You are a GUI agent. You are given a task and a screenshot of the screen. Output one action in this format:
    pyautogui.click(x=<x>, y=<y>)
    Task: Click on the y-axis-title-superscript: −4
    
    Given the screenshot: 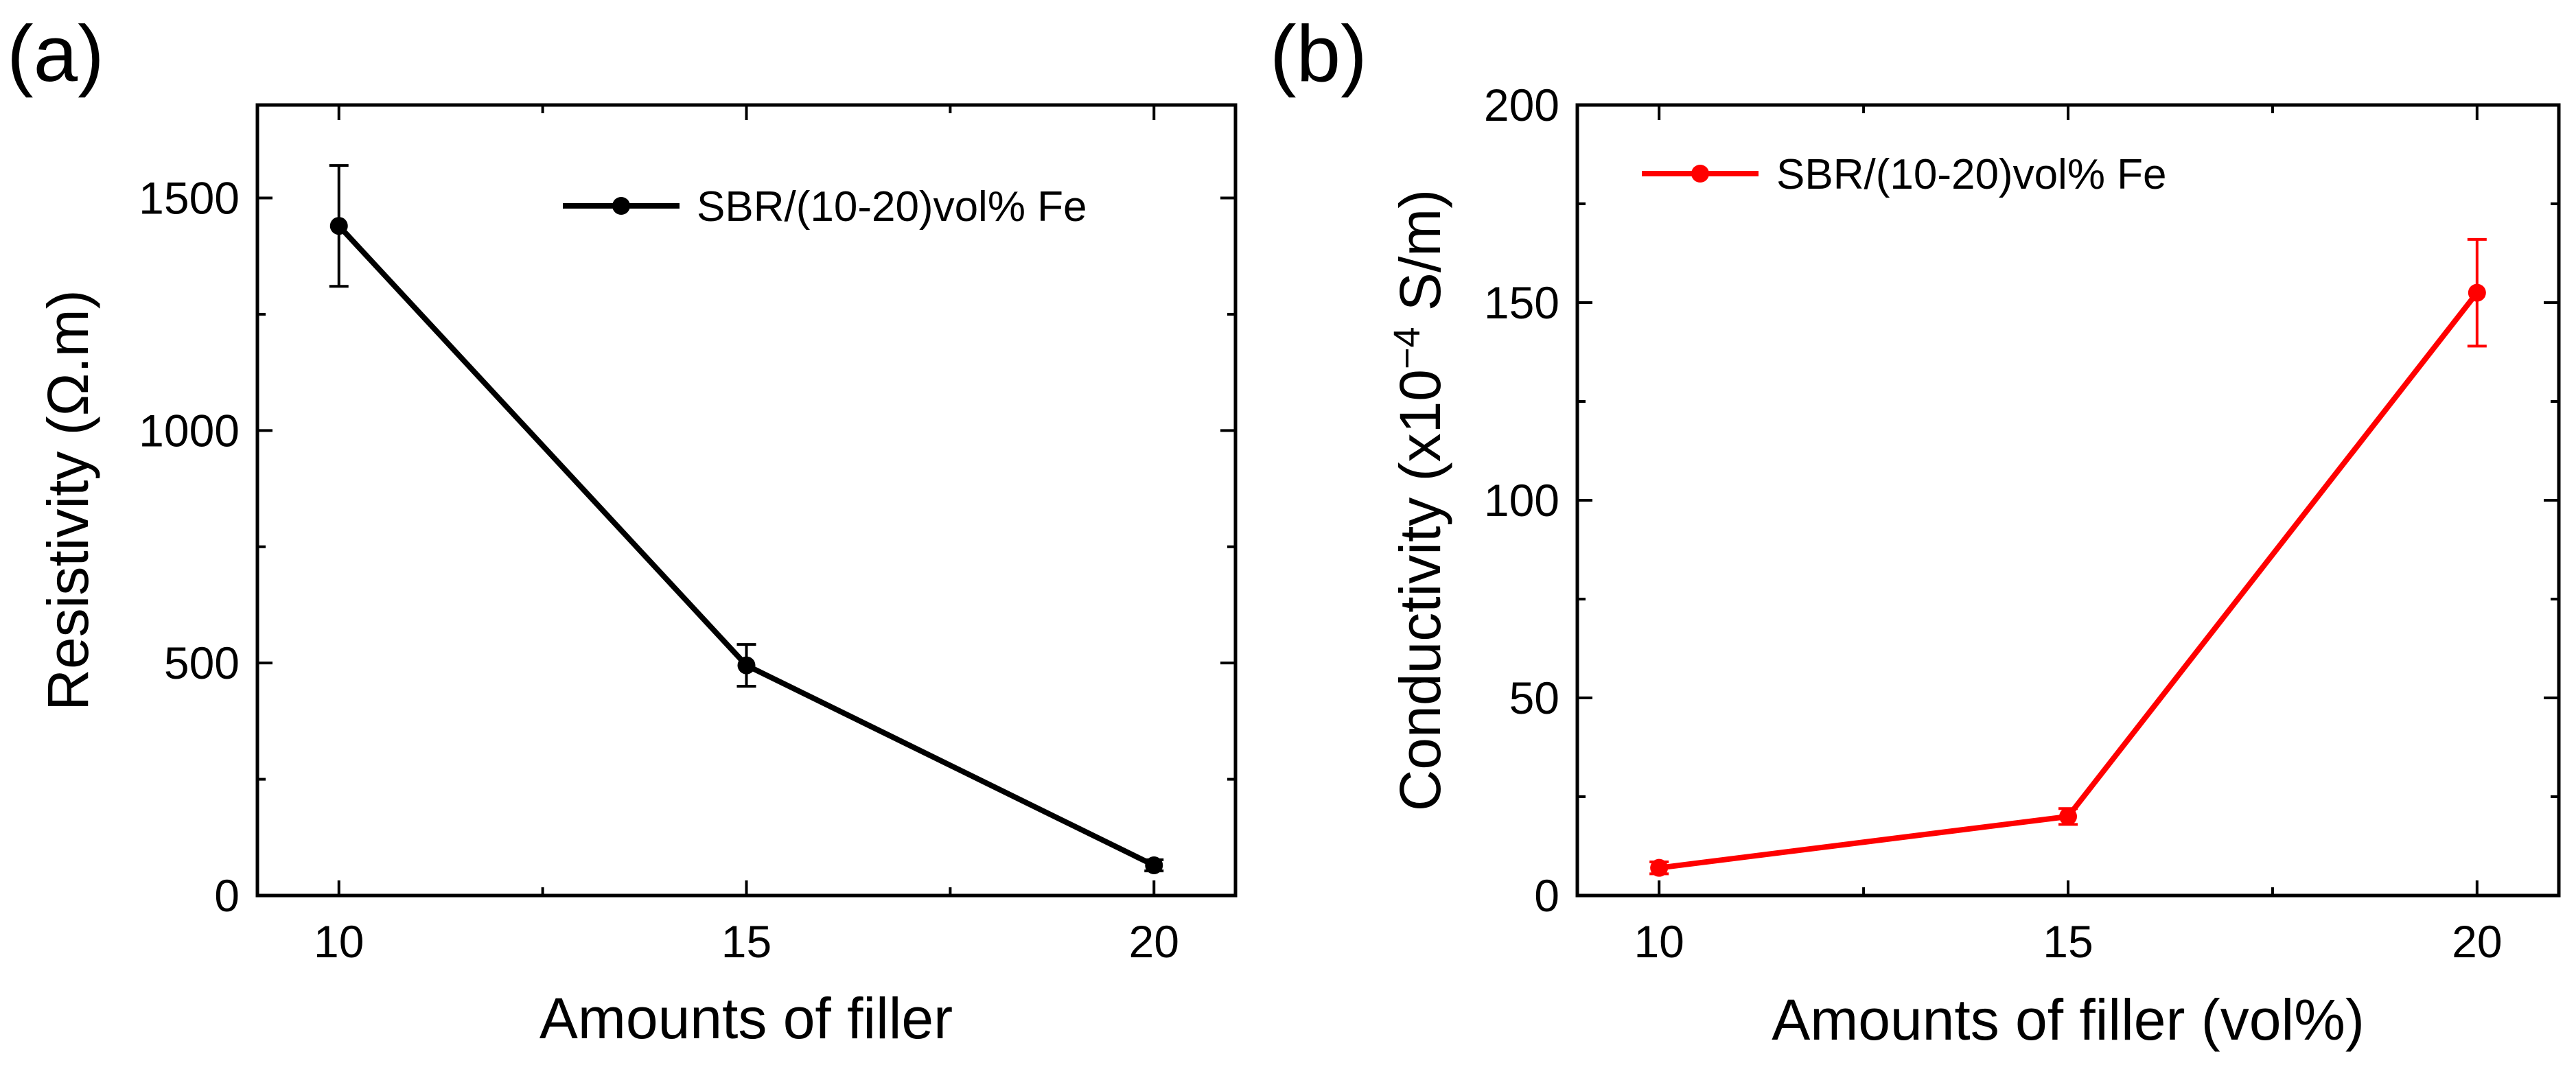 What is the action you would take?
    pyautogui.click(x=1407, y=348)
    